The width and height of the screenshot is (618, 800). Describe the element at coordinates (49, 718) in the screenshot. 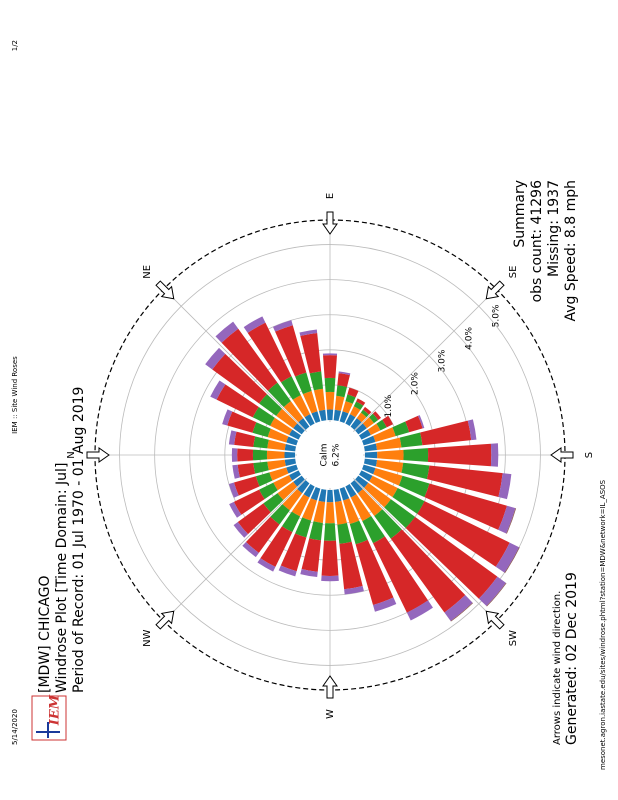

I see `logo-frame` at that location.